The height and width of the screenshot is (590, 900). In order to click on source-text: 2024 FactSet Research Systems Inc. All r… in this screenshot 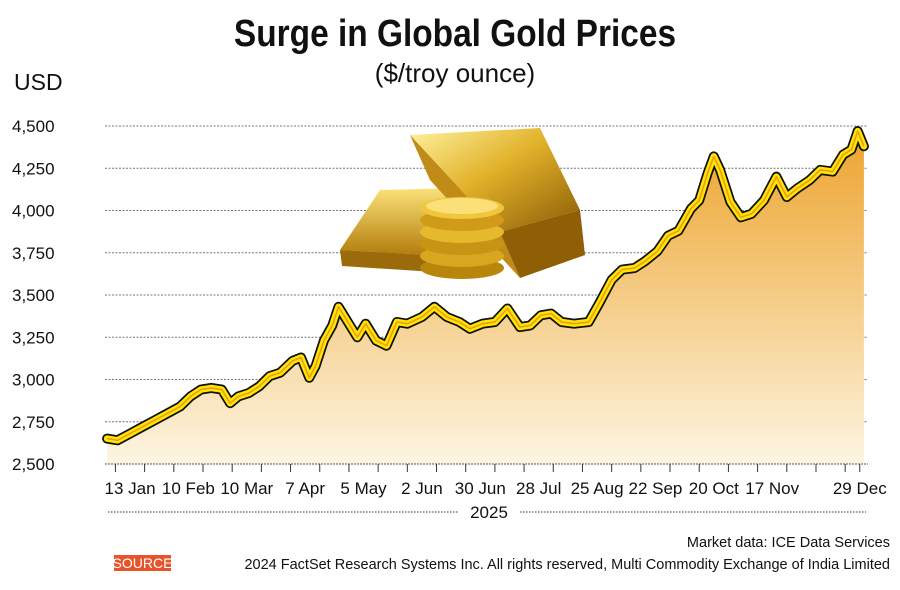, I will do `click(567, 565)`.